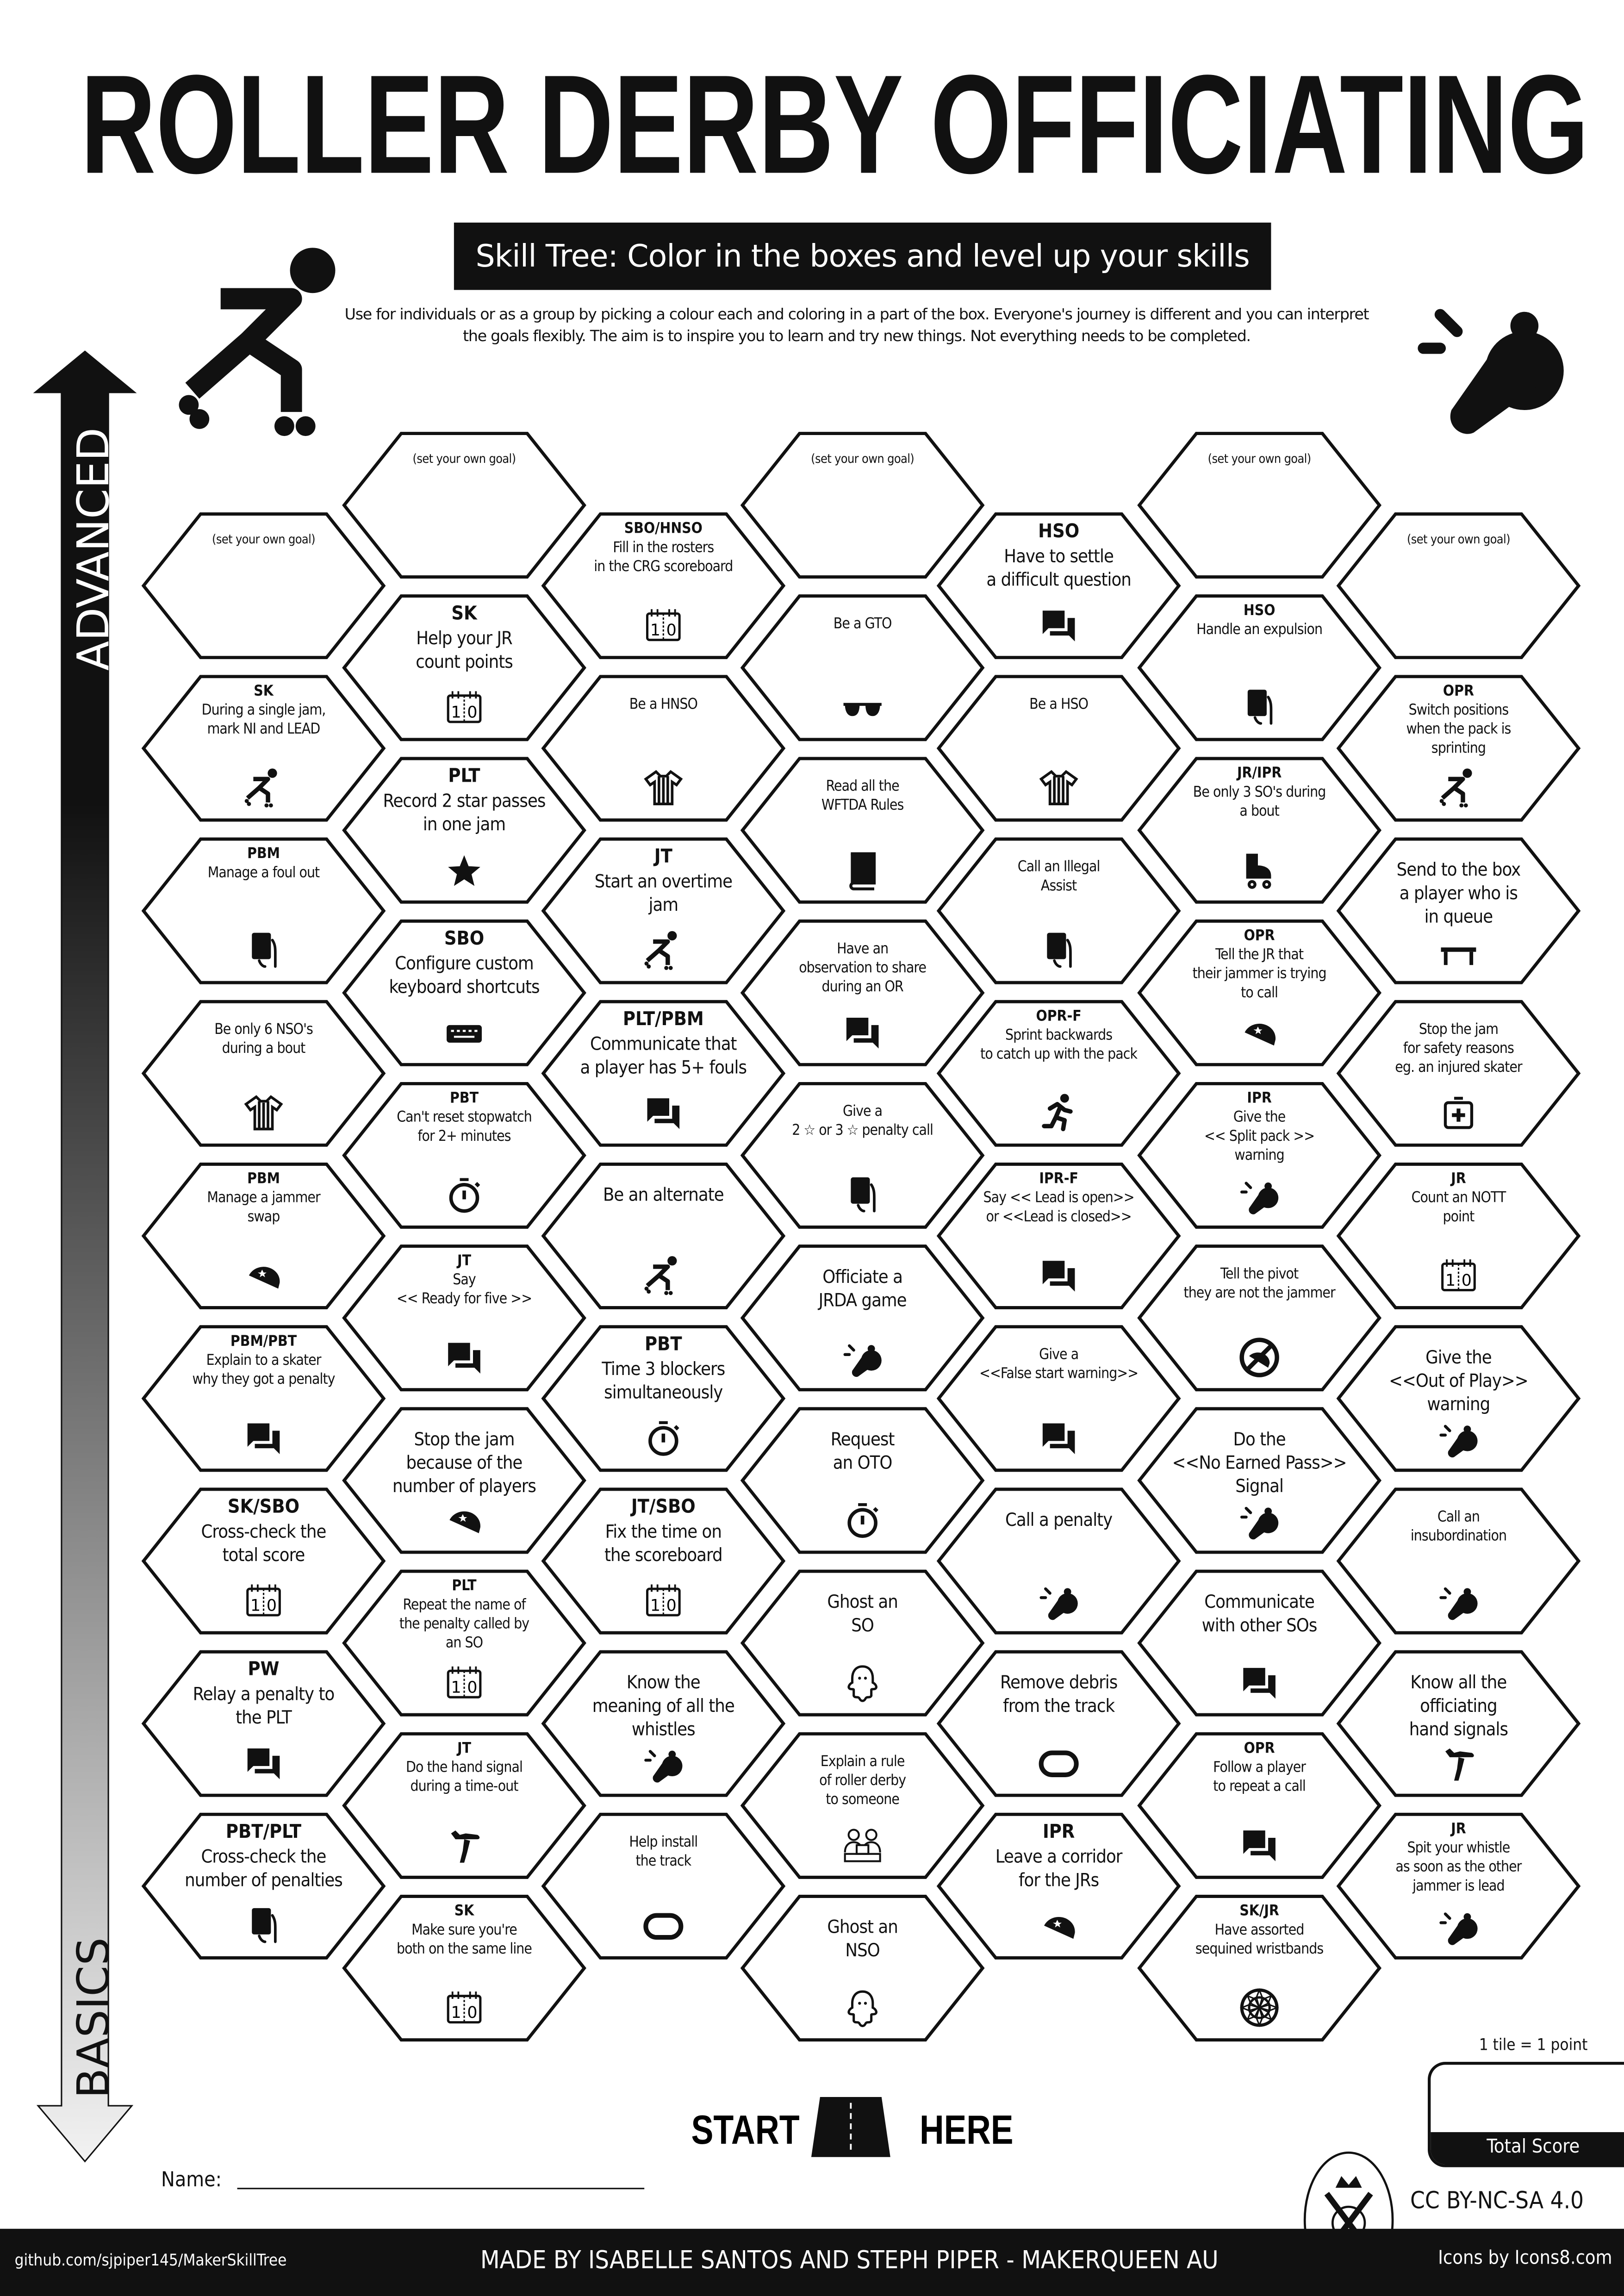 The image size is (1624, 2296). I want to click on skill-tile: Send to the box a player who is in queue, so click(1458, 910).